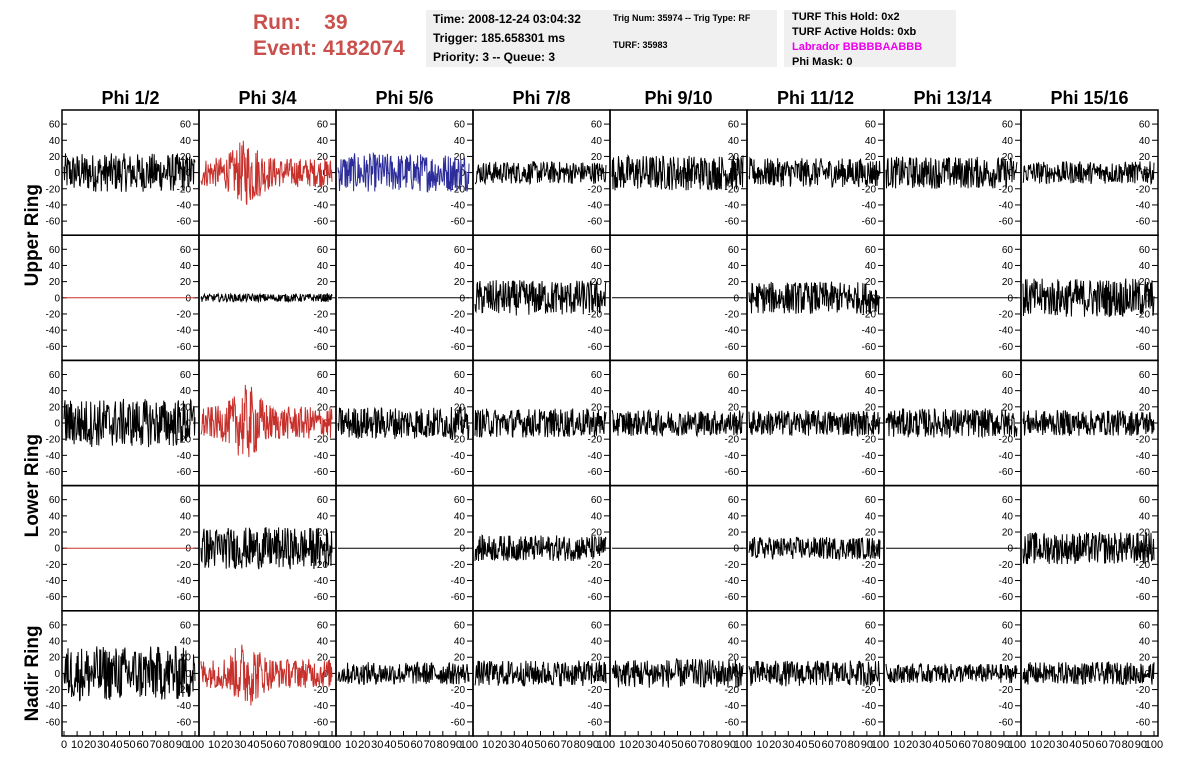 Image resolution: width=1196 pixels, height=772 pixels. Describe the element at coordinates (53, 189) in the screenshot. I see `left-ytick-label: -20` at that location.